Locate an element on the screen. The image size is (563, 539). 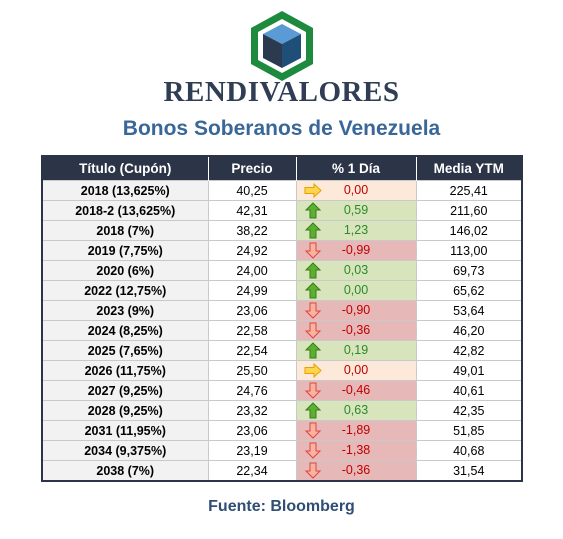
table-row: 2018 (13,625%) 40,25 0,00 225,41 is located at coordinates (282, 190).